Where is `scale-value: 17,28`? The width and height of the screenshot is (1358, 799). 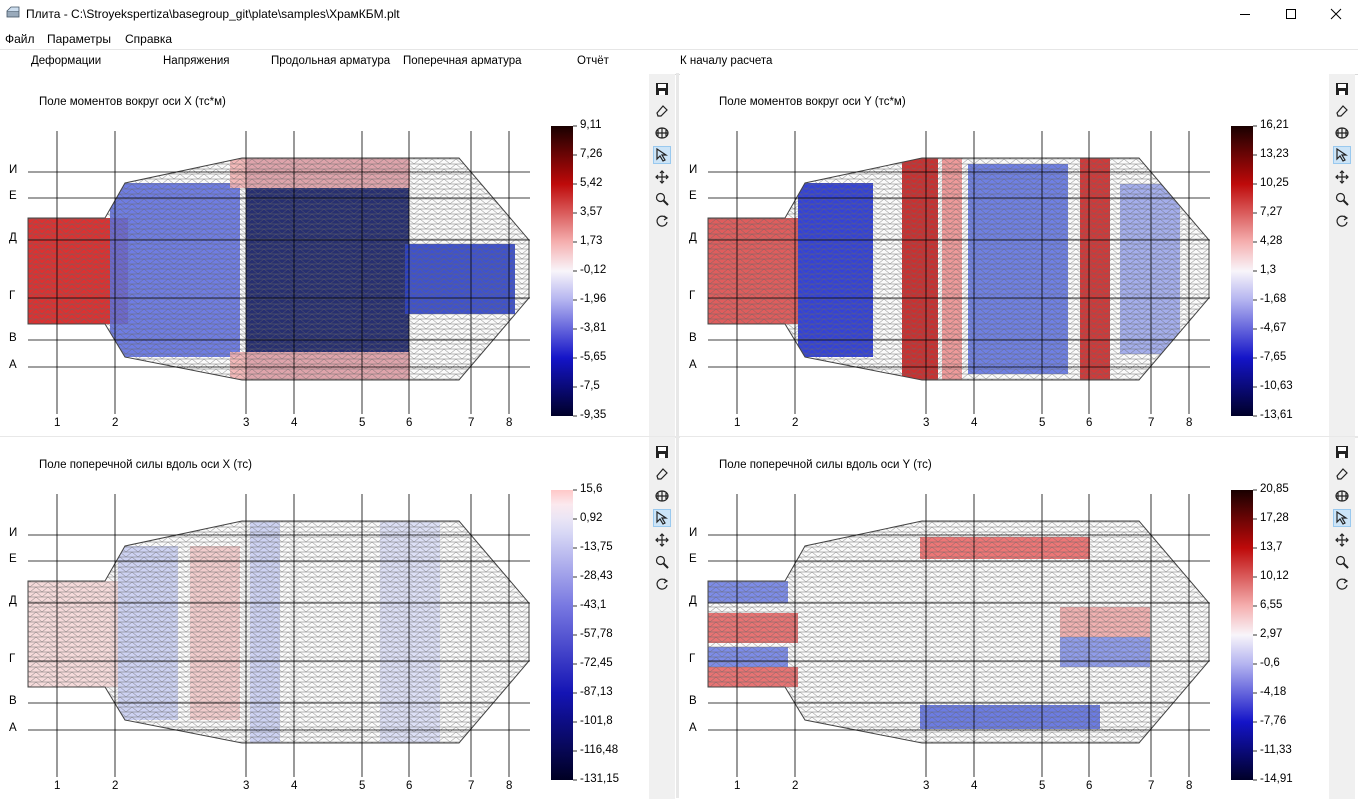 scale-value: 17,28 is located at coordinates (1274, 518).